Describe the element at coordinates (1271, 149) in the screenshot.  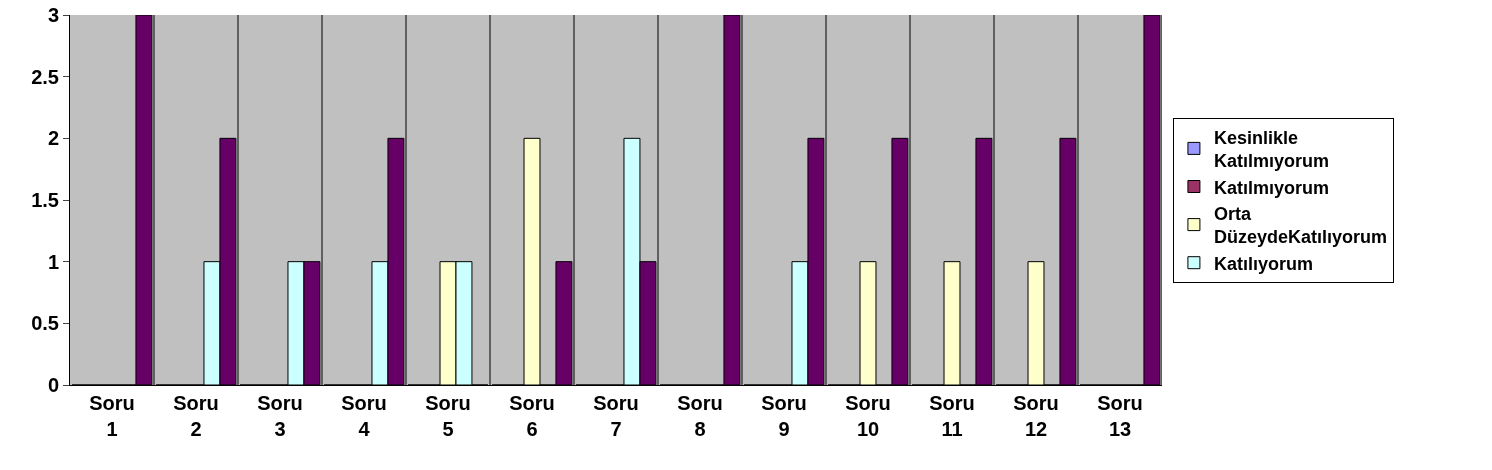
I see `legend-label: Kesinlikle Katılmıyorum` at that location.